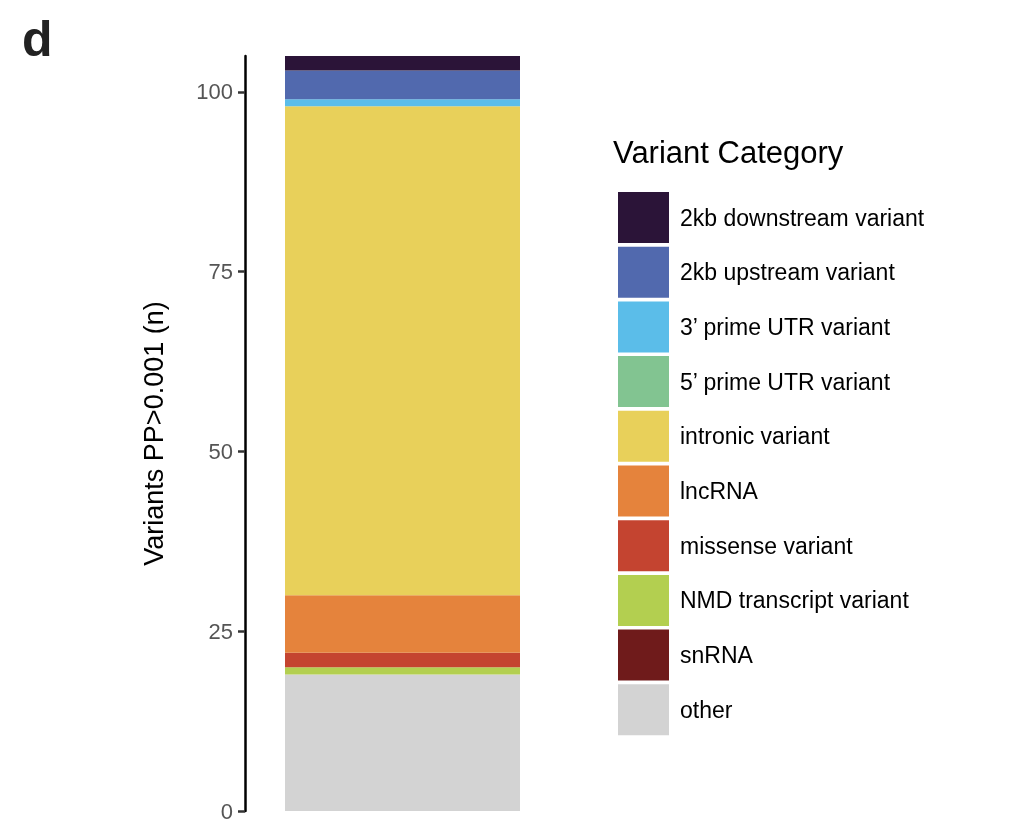  Describe the element at coordinates (220, 272) in the screenshot. I see `y-tick-label: 75` at that location.